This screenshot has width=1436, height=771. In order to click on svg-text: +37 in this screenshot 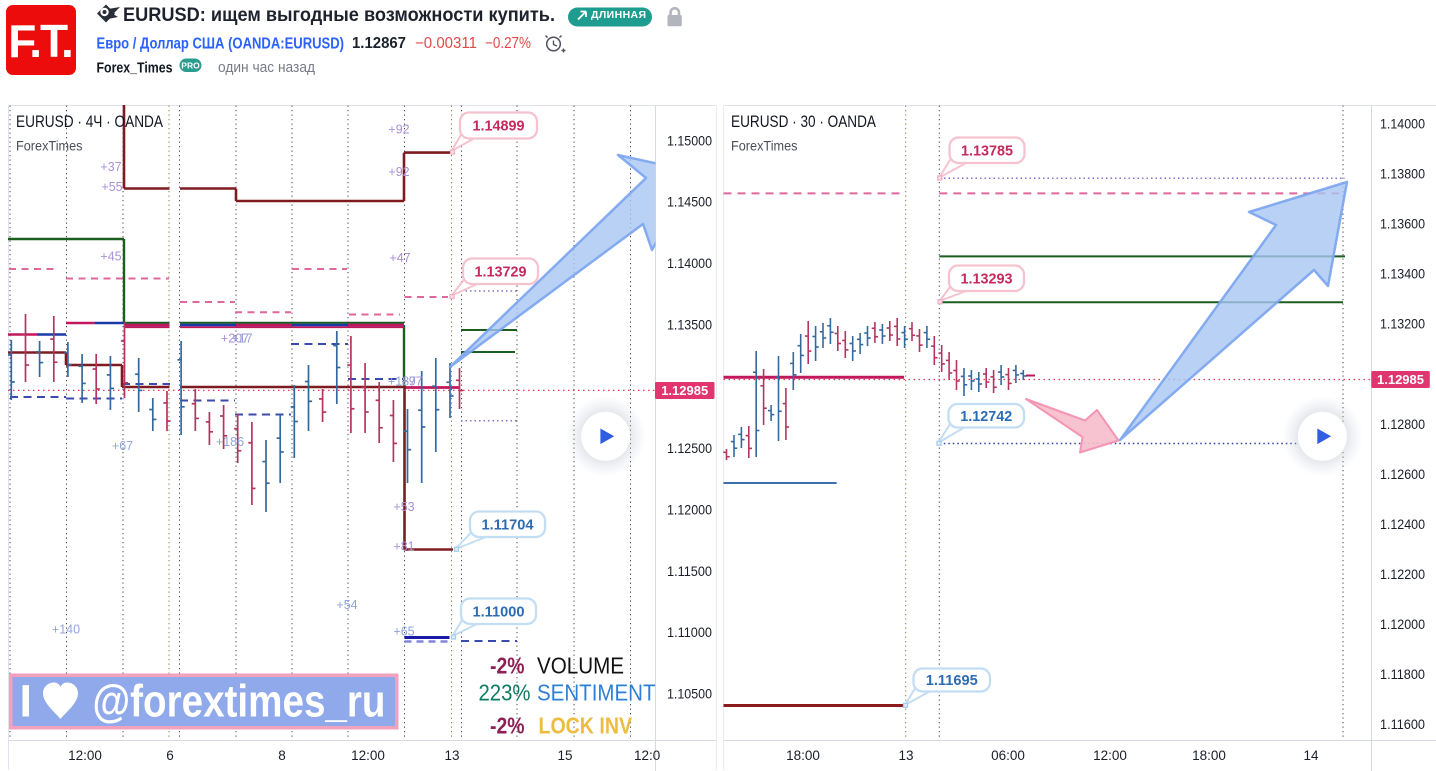, I will do `click(110, 167)`.